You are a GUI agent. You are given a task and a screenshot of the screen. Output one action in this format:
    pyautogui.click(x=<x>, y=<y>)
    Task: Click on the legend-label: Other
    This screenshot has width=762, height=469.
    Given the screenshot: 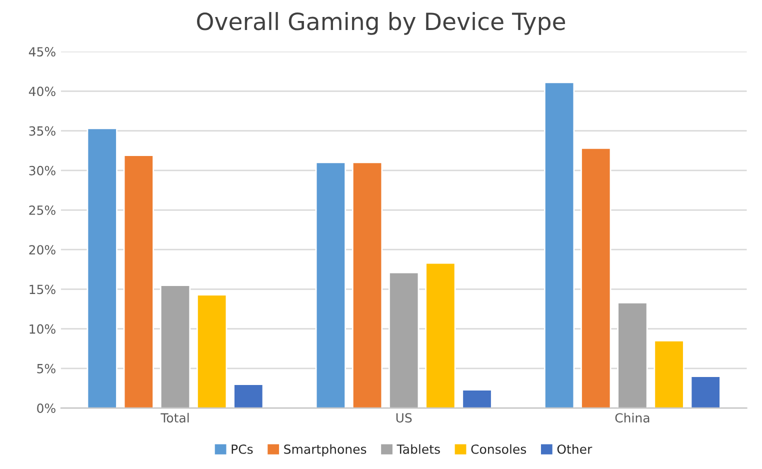 What is the action you would take?
    pyautogui.click(x=574, y=449)
    